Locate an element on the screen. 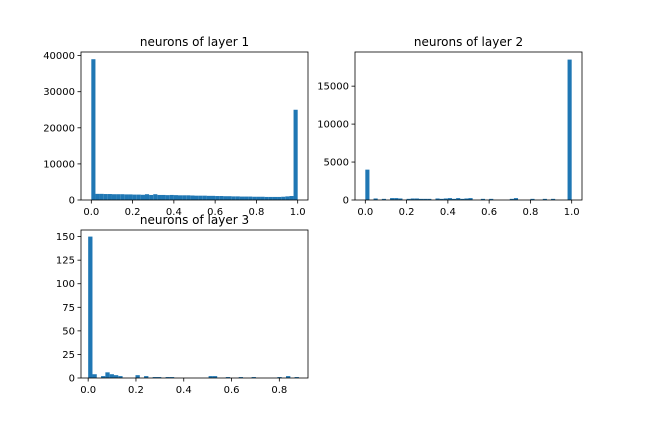 Image resolution: width=648 pixels, height=432 pixels. y-tick-label: 75 is located at coordinates (68, 308).